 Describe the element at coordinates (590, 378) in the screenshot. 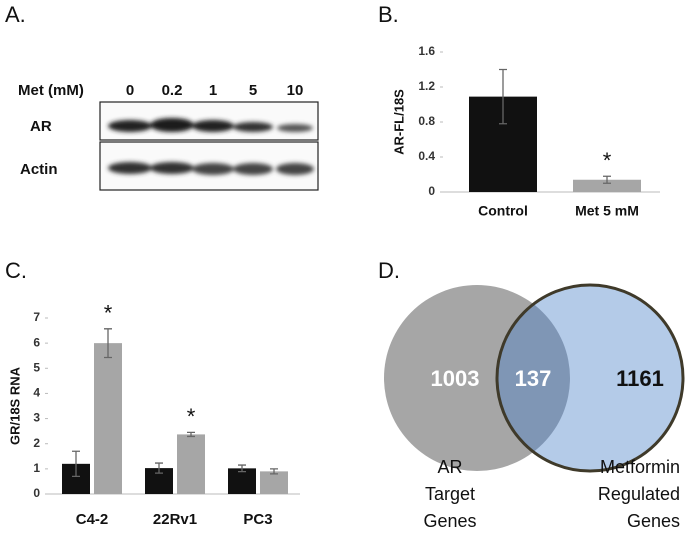

I see `venn-outline` at that location.